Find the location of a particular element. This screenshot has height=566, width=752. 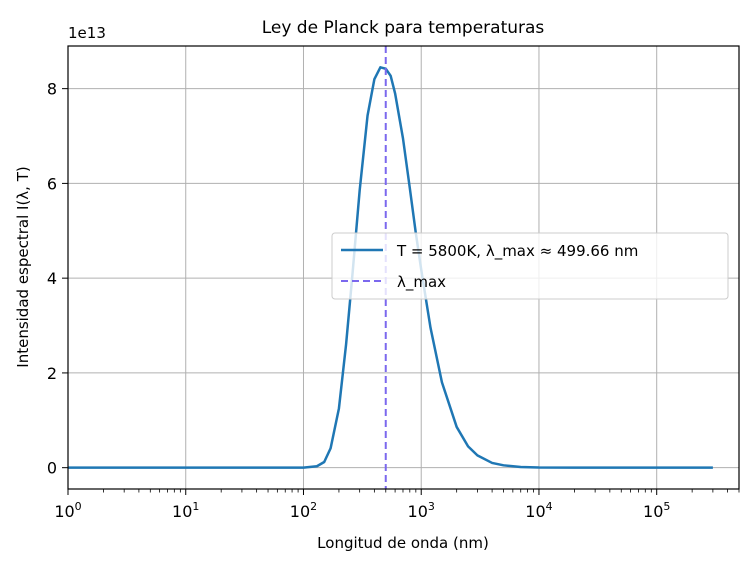

y-tick-label-0: 0 is located at coordinates (52, 468).